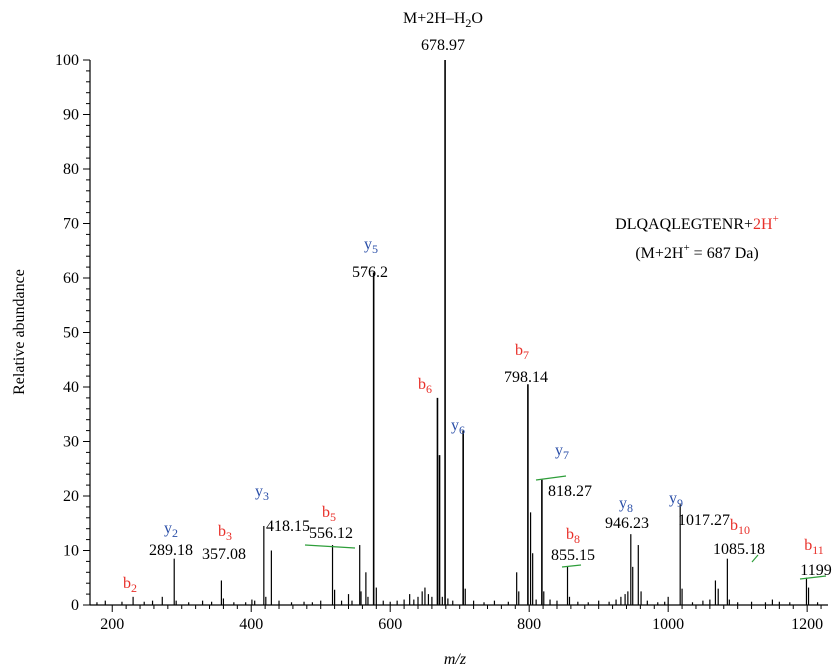 The image size is (838, 672). What do you see at coordinates (815, 570) in the screenshot?
I see `peak-value-label: 1199` at bounding box center [815, 570].